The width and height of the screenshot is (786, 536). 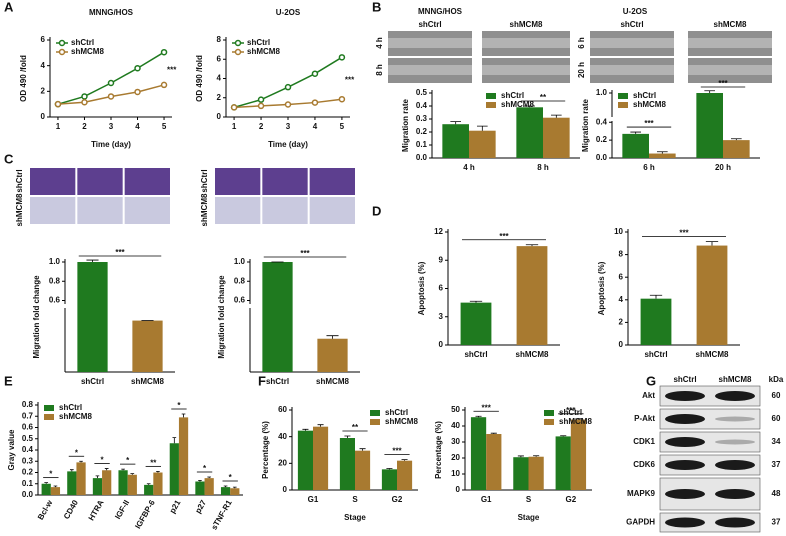 What do you see at coordinates (648, 395) in the screenshot?
I see `blot-row-label: Akt` at bounding box center [648, 395].